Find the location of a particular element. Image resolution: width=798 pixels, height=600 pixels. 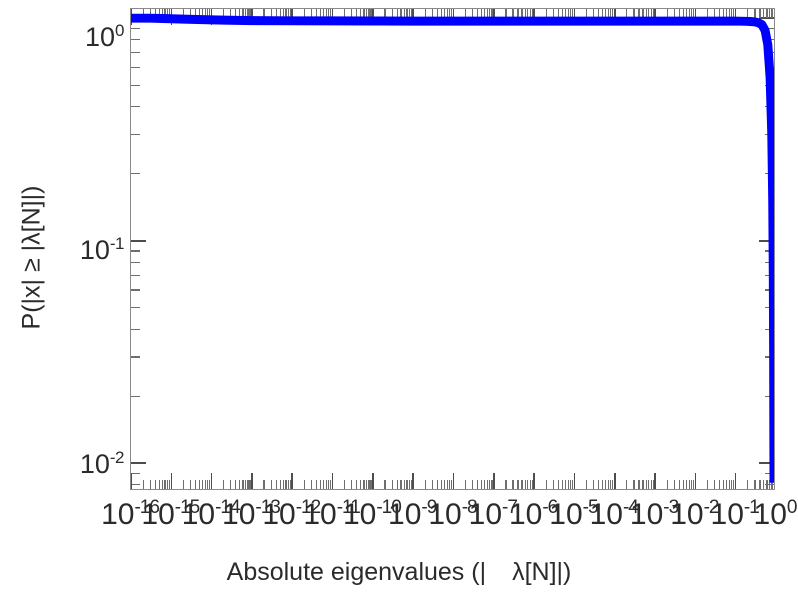

x-tick-exponent: -2 is located at coordinates (711, 507).